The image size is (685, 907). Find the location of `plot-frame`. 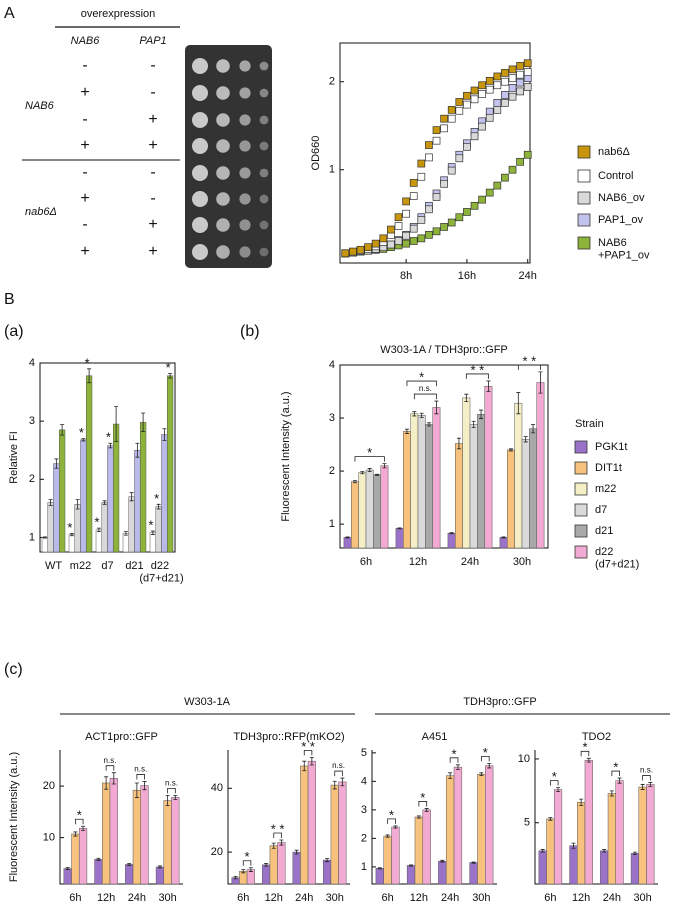

plot-frame is located at coordinates (444, 456).